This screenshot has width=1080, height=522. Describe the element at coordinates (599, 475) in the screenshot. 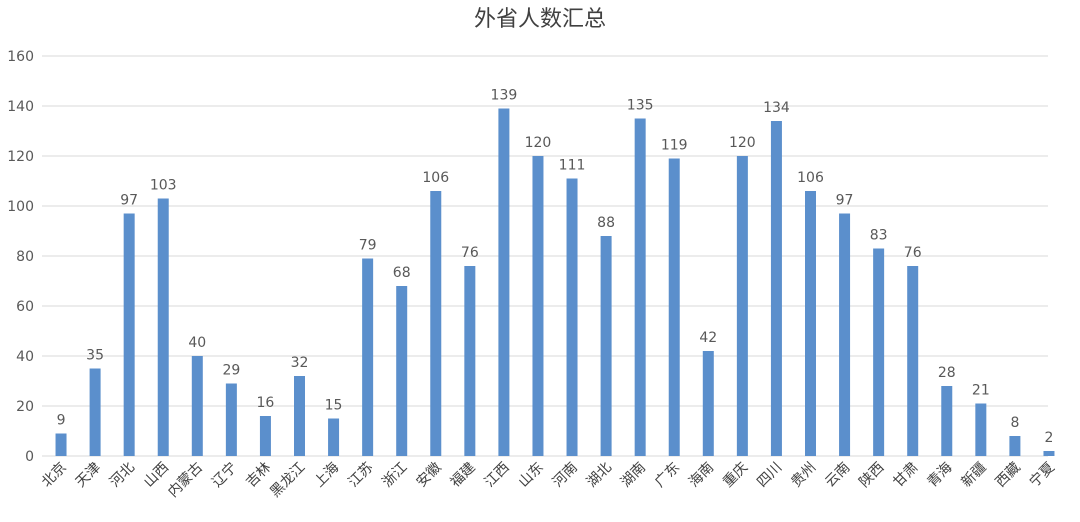

I see `x-category-label: 湖北` at that location.